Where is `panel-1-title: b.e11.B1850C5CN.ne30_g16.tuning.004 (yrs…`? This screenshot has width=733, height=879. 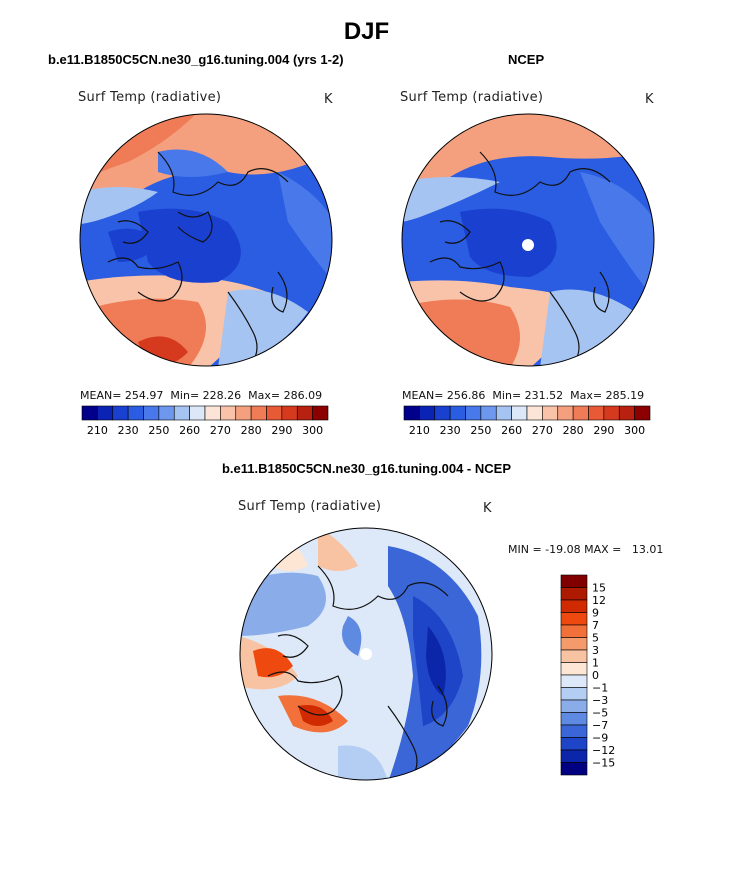 panel-1-title: b.e11.B1850C5CN.ne30_g16.tuning.004 (yrs… is located at coordinates (196, 59).